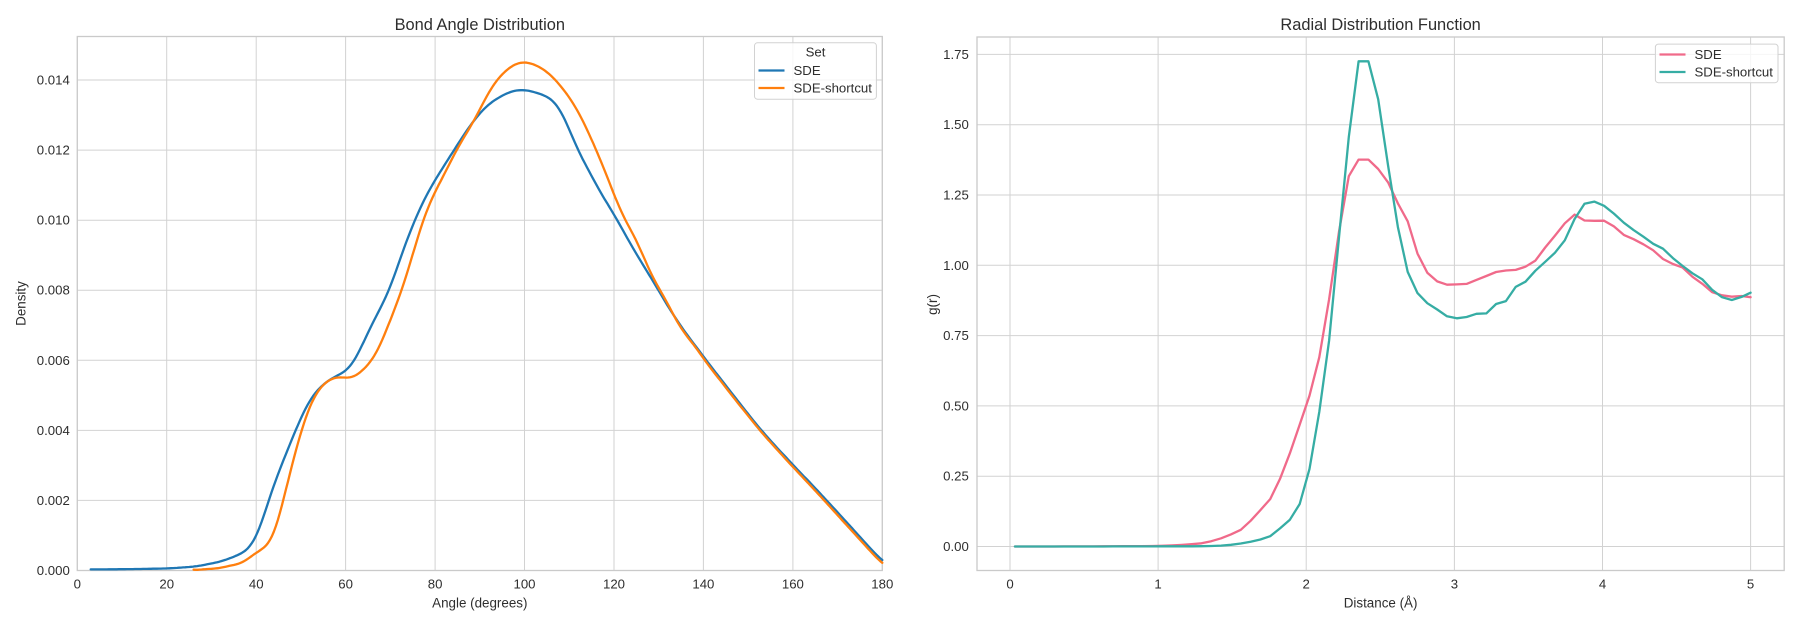 The height and width of the screenshot is (632, 1800). I want to click on svg-text: 40, so click(256, 583).